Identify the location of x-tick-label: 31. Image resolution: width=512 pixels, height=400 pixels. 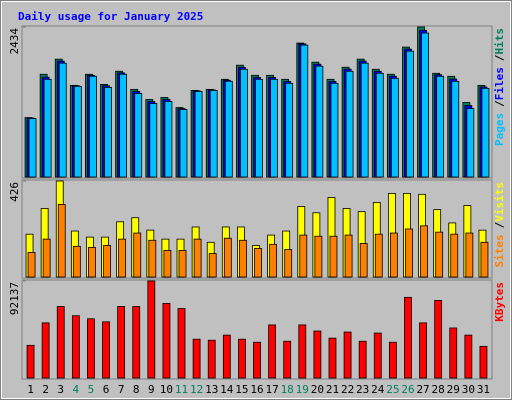
(483, 389).